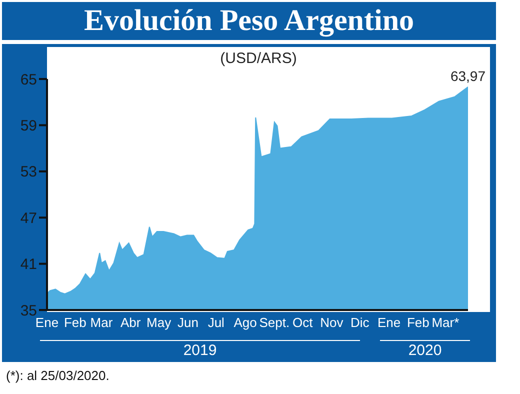 This screenshot has width=520, height=394. I want to click on x-tick-label: Mar, so click(102, 322).